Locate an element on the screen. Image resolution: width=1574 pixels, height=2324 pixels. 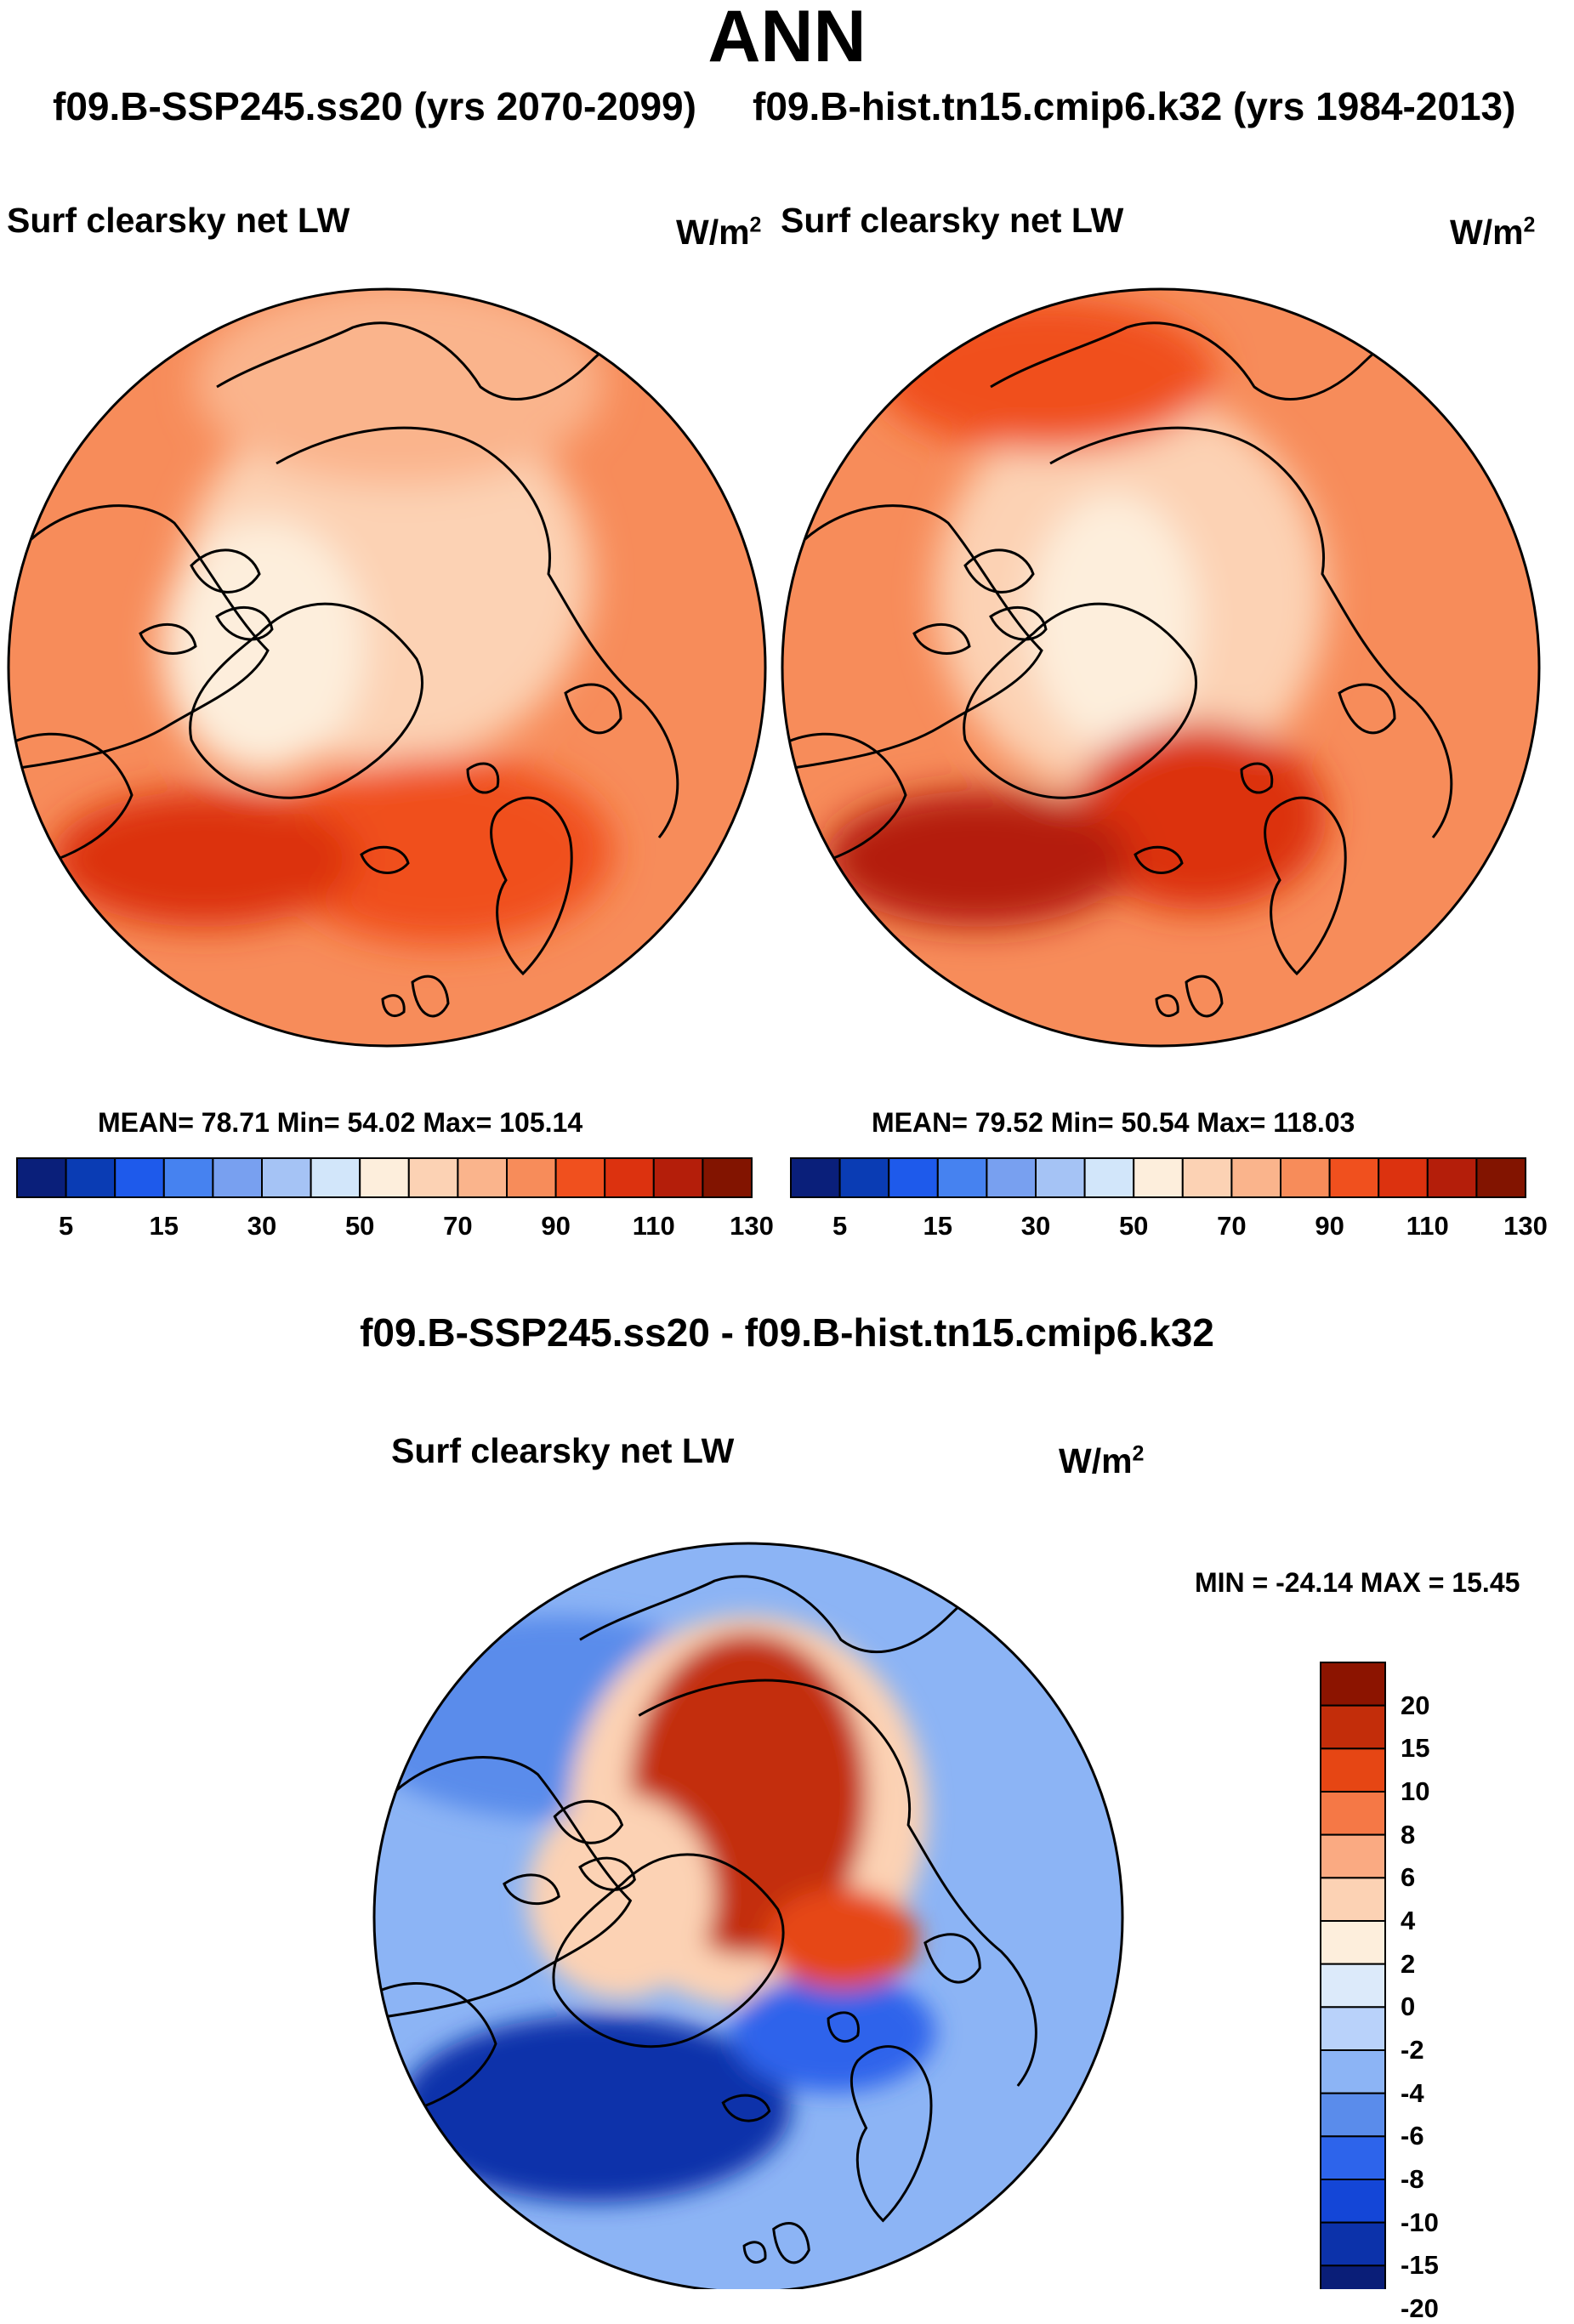
left-region-labrador-sea is located at coordinates (204, 859).